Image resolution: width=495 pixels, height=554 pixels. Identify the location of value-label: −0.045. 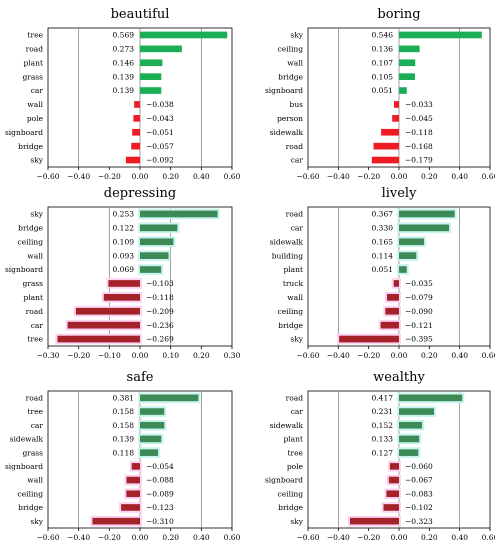
(419, 118).